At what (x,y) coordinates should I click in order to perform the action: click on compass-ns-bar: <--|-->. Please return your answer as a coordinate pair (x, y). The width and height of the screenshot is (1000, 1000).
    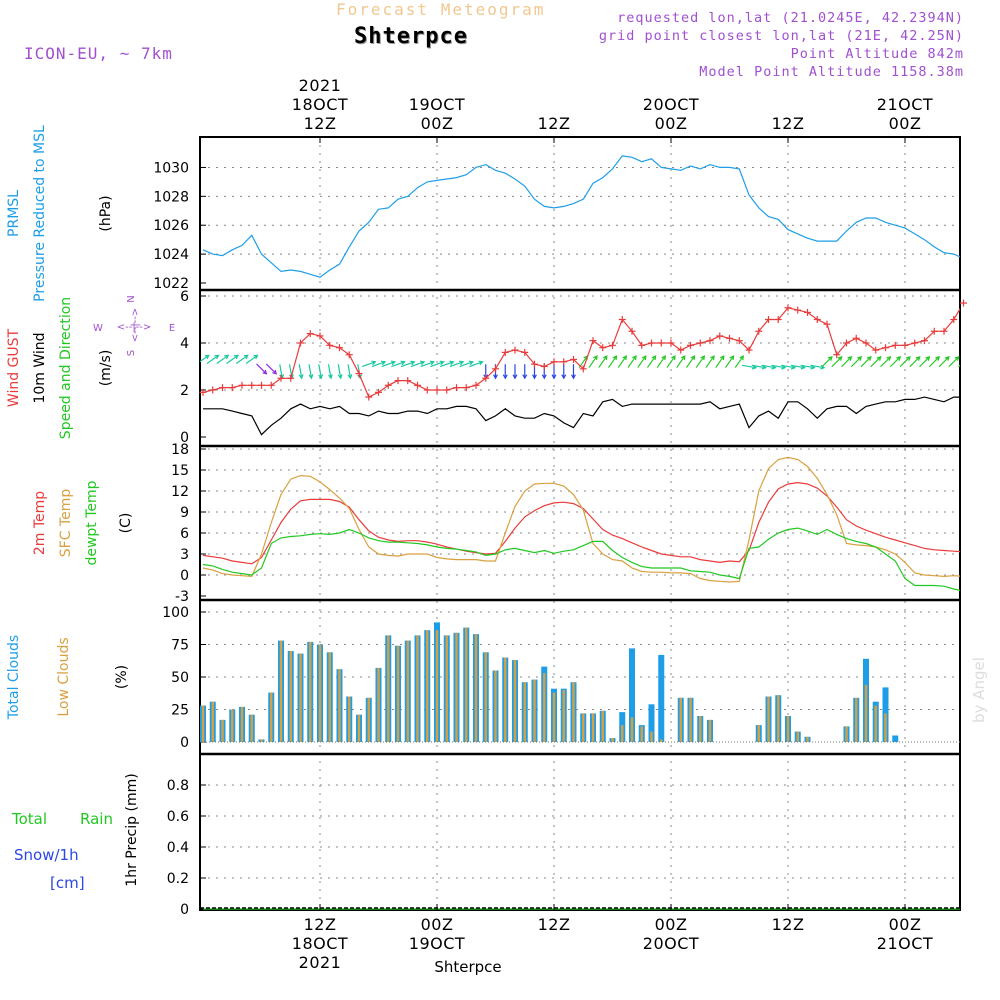
    Looking at the image, I should click on (135, 325).